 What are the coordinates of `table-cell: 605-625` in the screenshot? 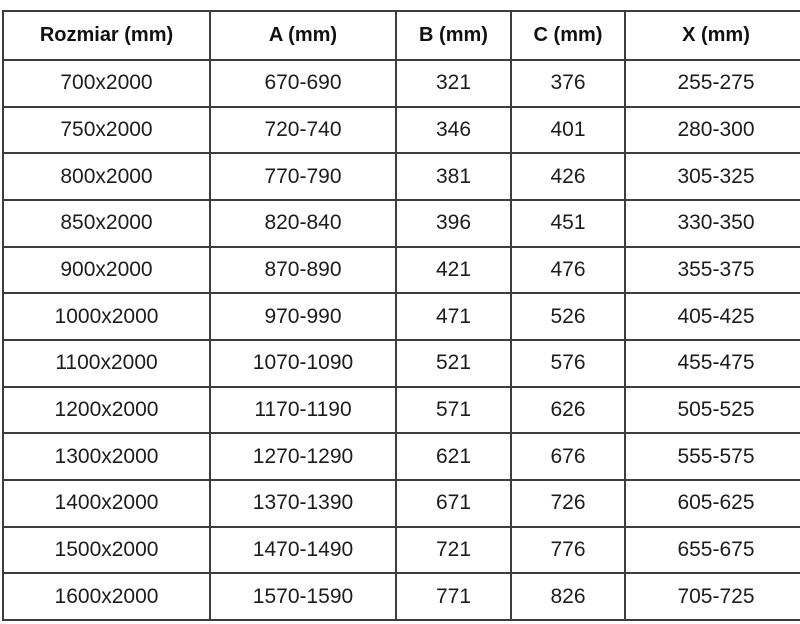 It's located at (712, 503).